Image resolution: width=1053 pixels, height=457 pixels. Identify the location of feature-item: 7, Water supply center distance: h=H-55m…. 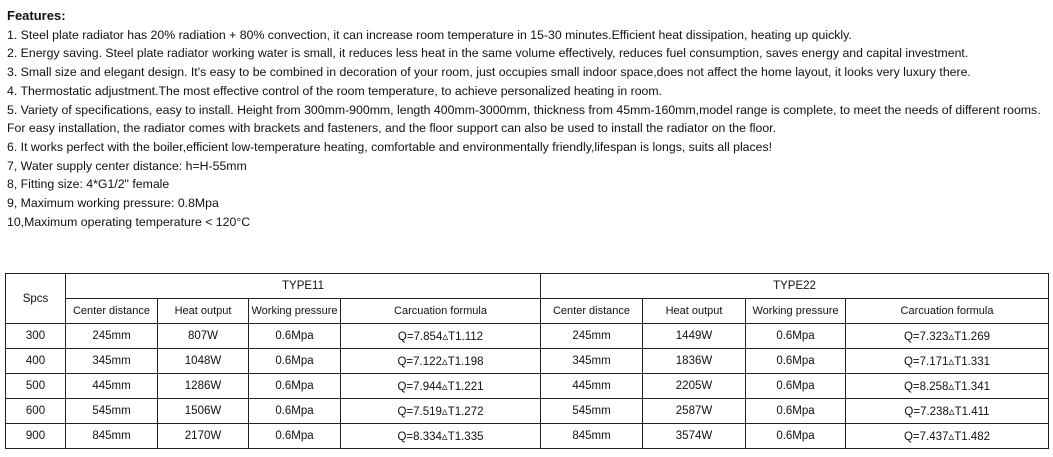
(127, 165).